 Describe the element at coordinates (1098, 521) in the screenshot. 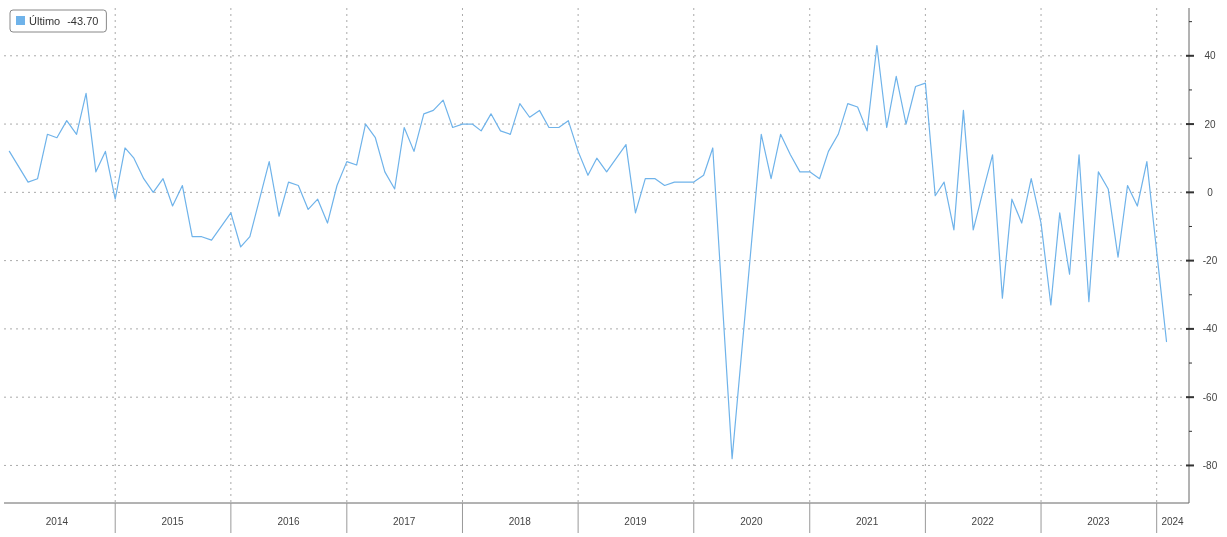

I see `x-tick-label: 2023` at that location.